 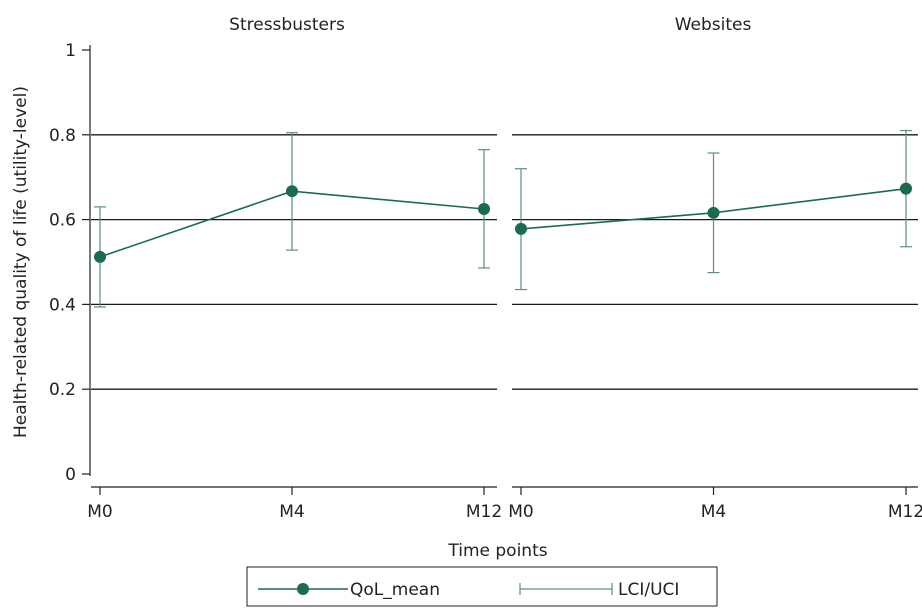 What do you see at coordinates (62, 390) in the screenshot?
I see `y-tick-label: 0.2` at bounding box center [62, 390].